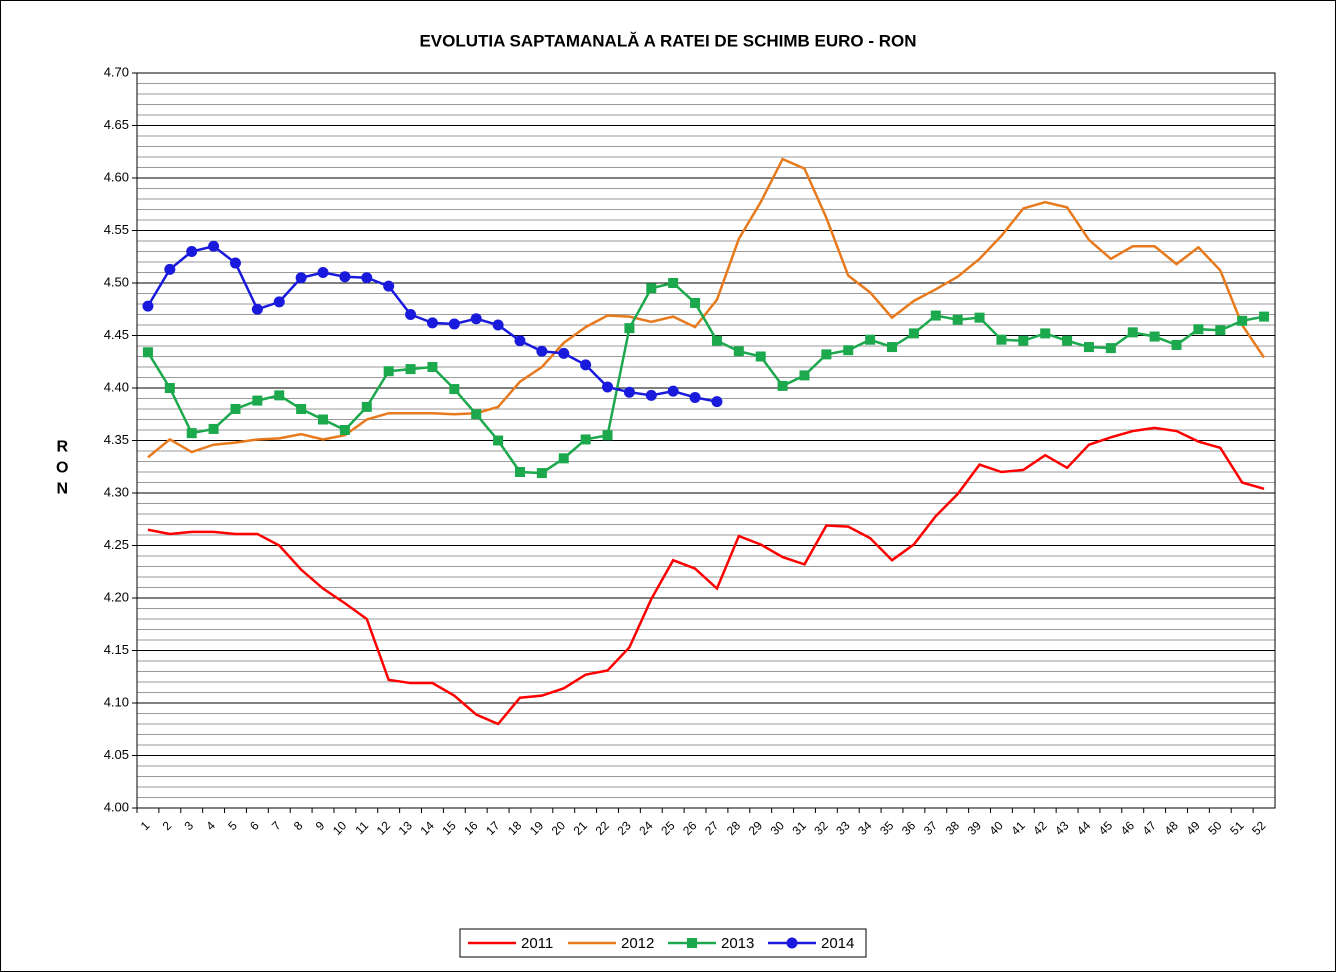  I want to click on y-tick-label: 4.50, so click(116, 281).